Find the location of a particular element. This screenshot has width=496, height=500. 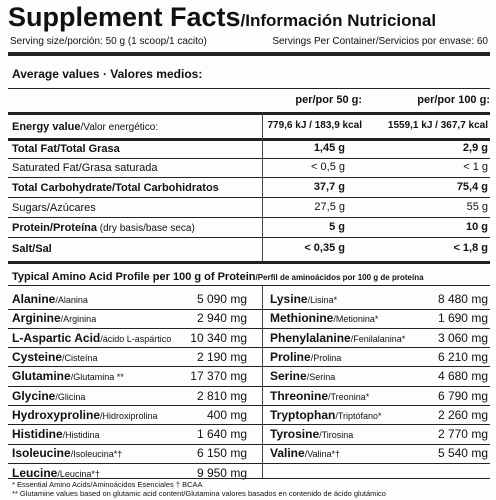

amino-value: 1 640 mg is located at coordinates (221, 434).